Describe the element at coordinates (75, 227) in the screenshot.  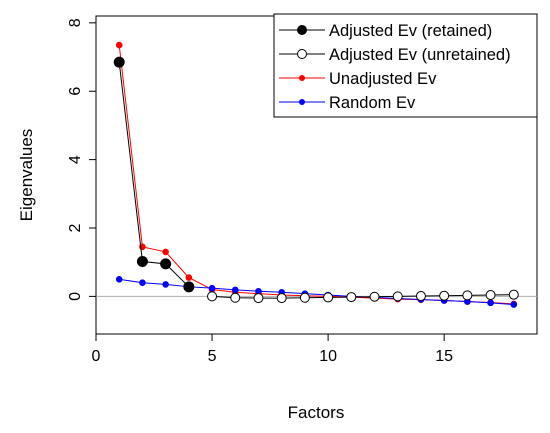
I see `y-tick-label: 2` at that location.